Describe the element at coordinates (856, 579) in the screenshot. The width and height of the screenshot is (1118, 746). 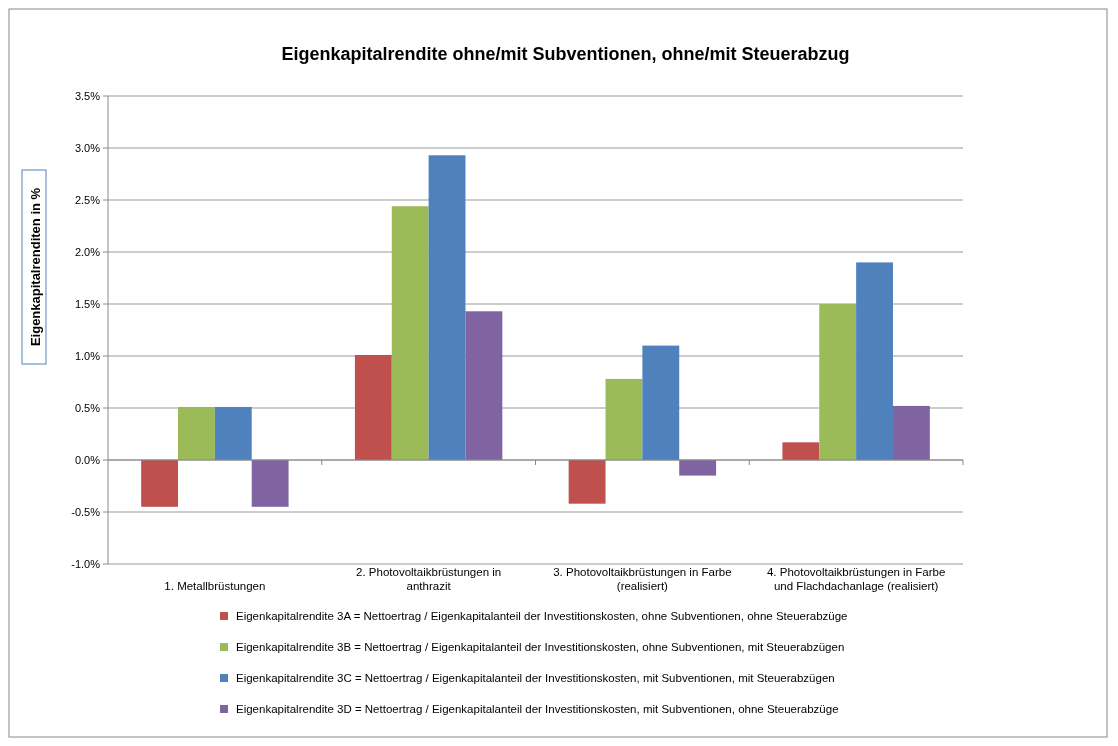
I see `x-tick-label: 4. Photovoltaikbrüstungen in Farbe und Flachdachanlage (realisiert)` at that location.